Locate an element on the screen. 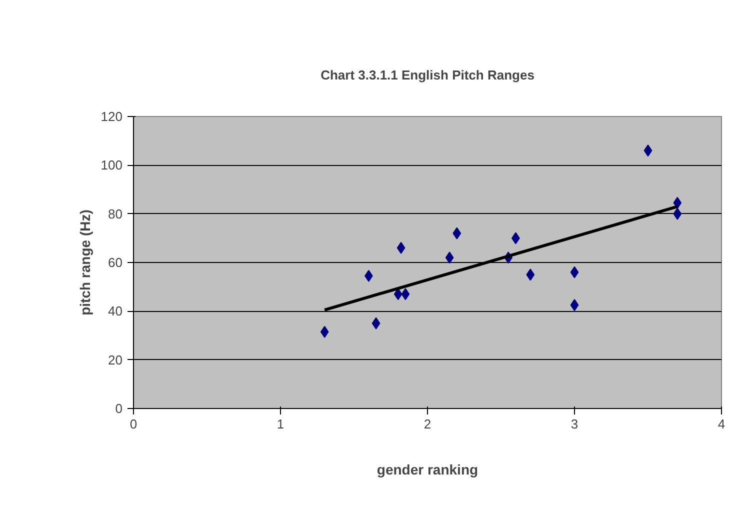 Image resolution: width=738 pixels, height=521 pixels. y-axis-title: pitch range (Hz) is located at coordinates (84, 263).